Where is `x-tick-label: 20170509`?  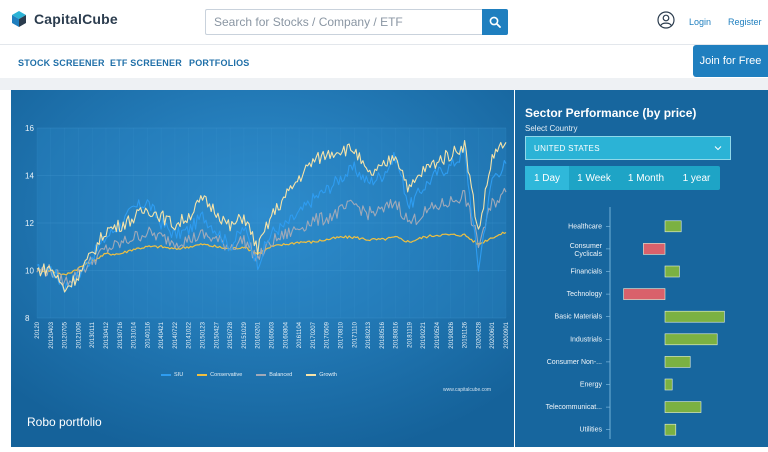
x-tick-label: 20170509 is located at coordinates (328, 334).